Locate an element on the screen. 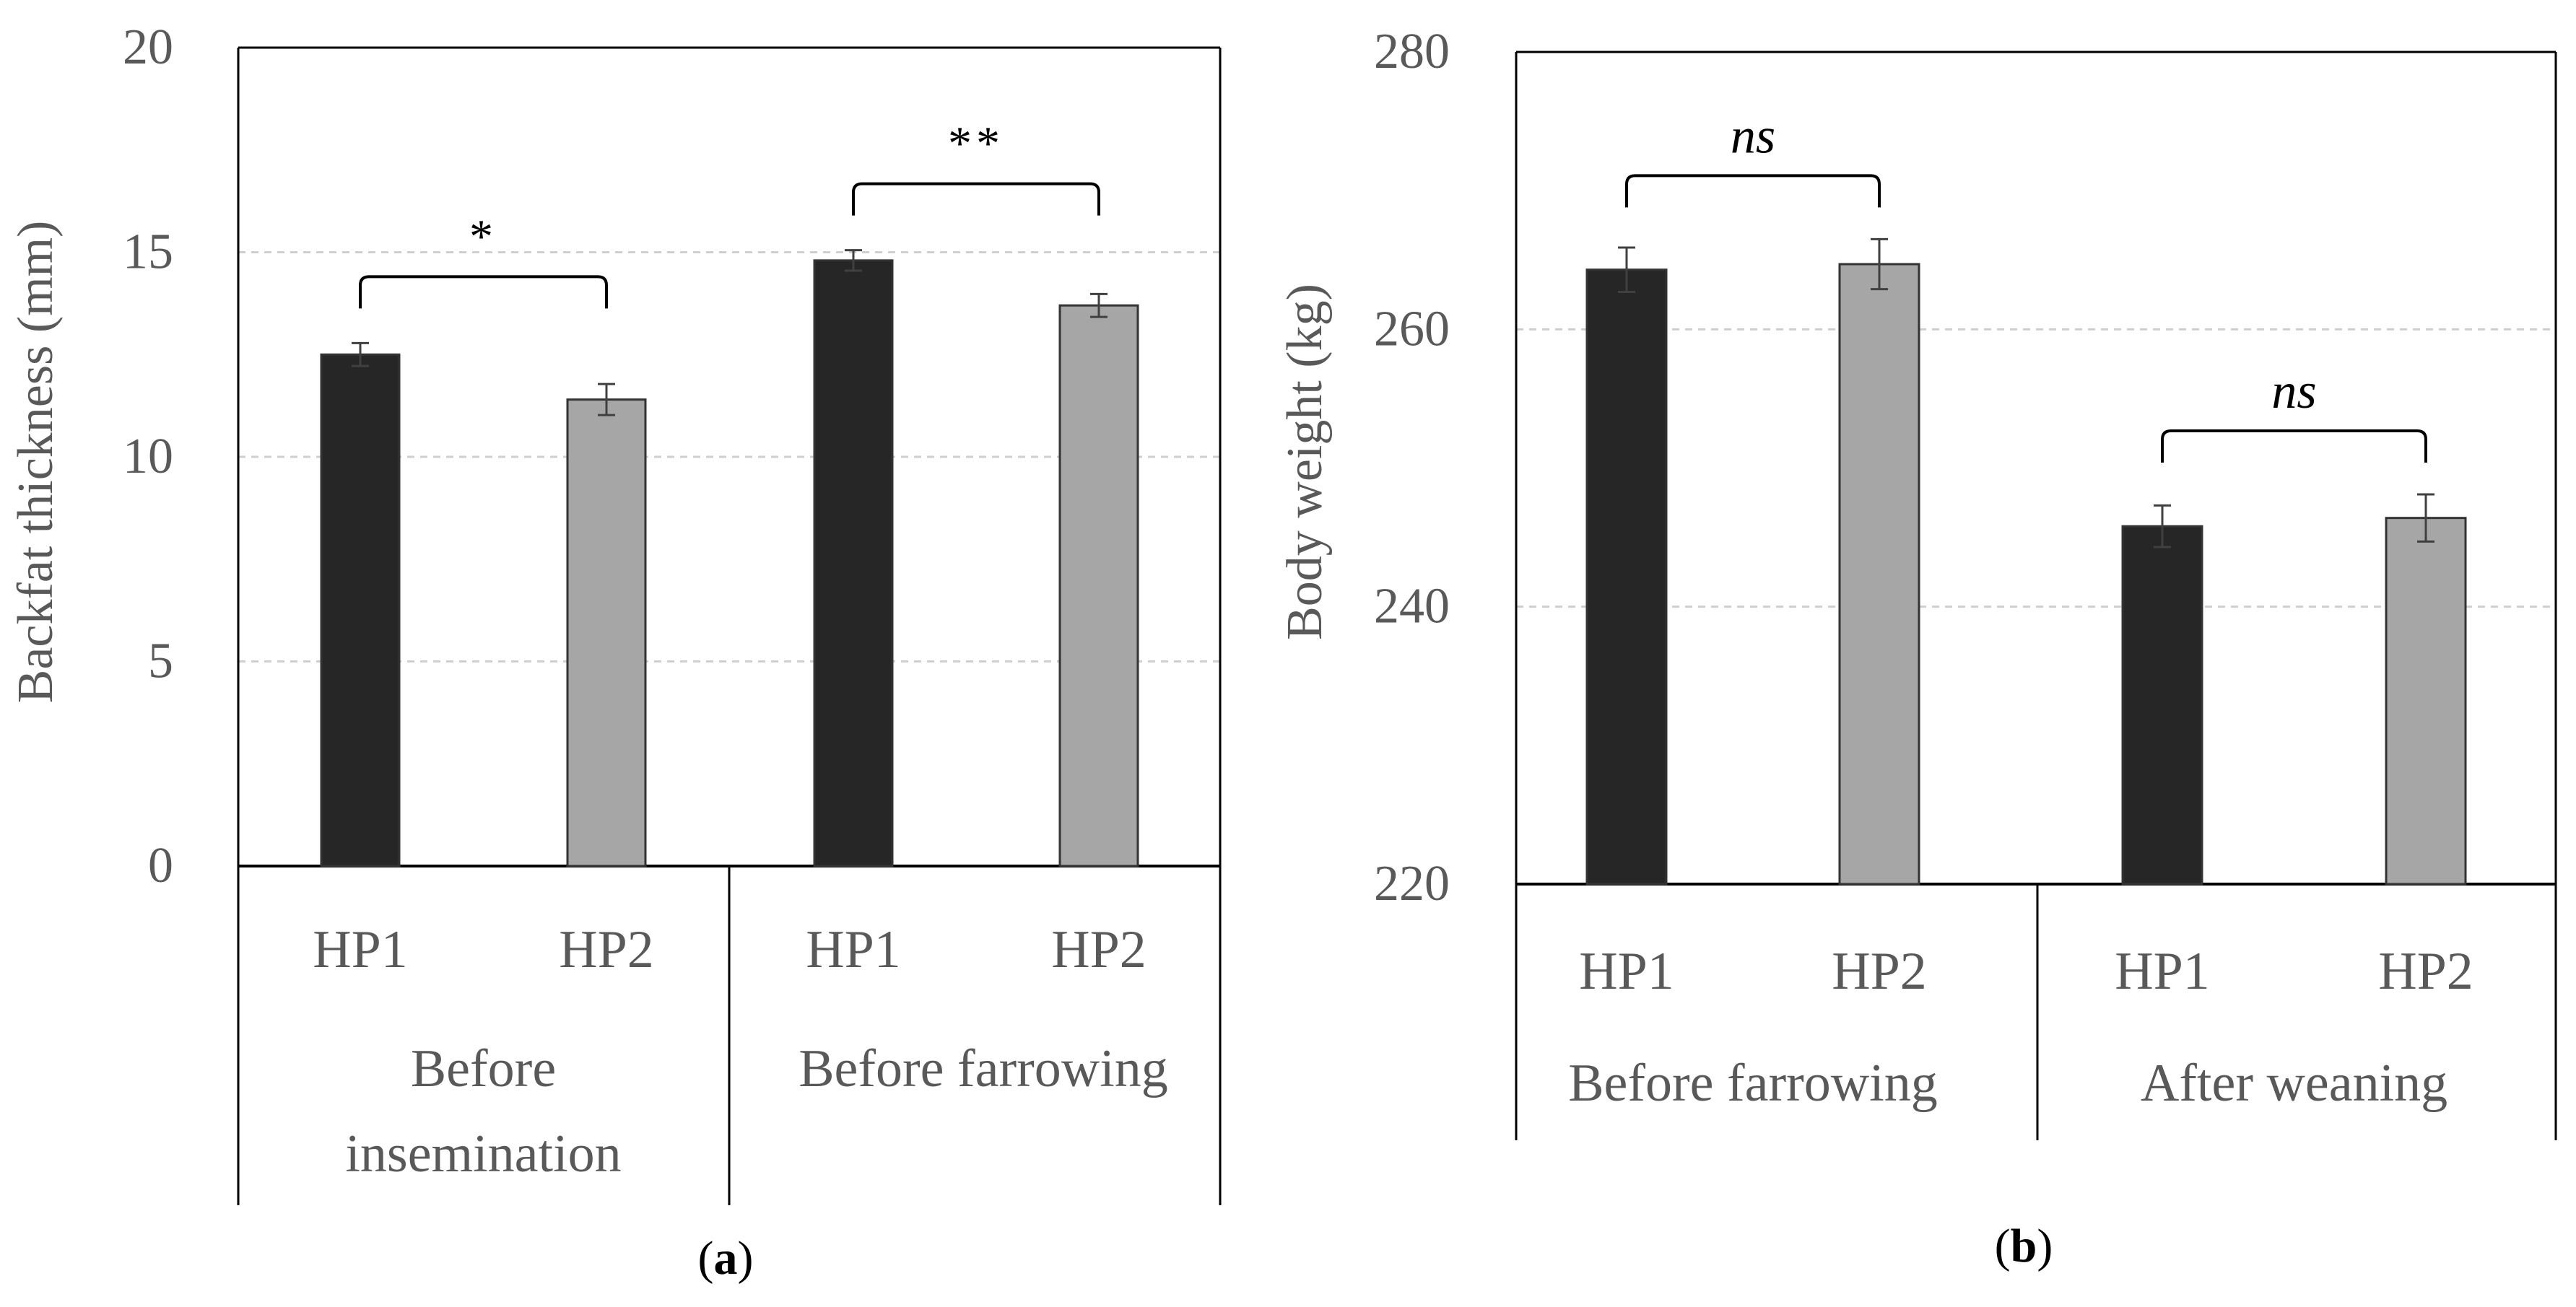 Image resolution: width=2576 pixels, height=1307 pixels. panel-a-label-letter: a is located at coordinates (726, 1258).